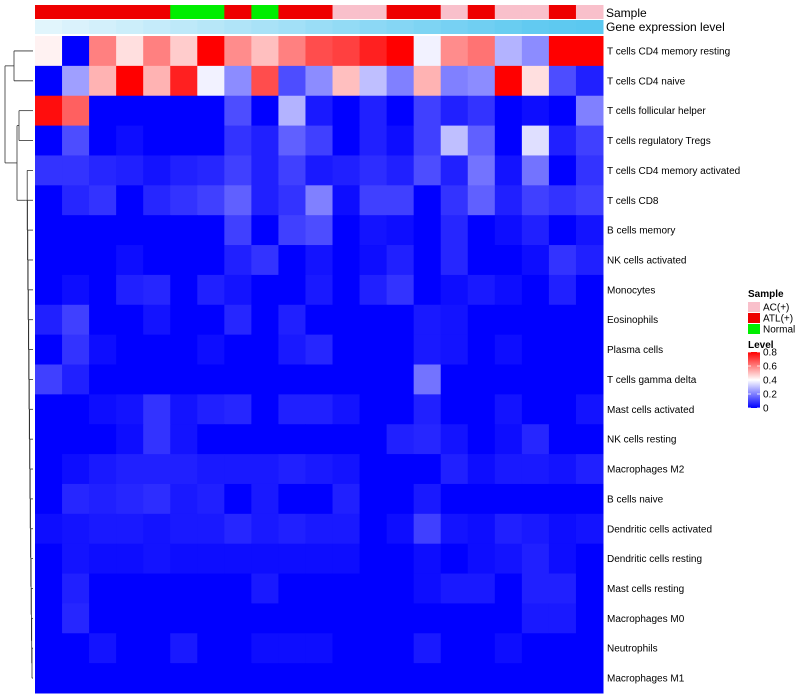  I want to click on expression-track-label: Gene expression level, so click(665, 27).